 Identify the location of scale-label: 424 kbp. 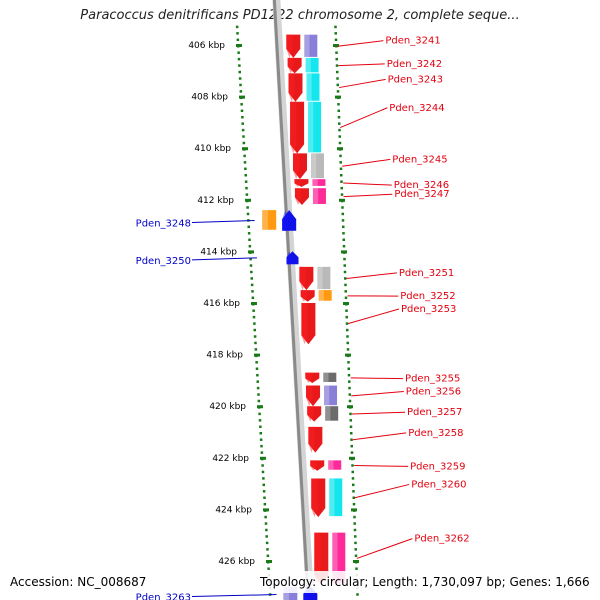
(233, 510).